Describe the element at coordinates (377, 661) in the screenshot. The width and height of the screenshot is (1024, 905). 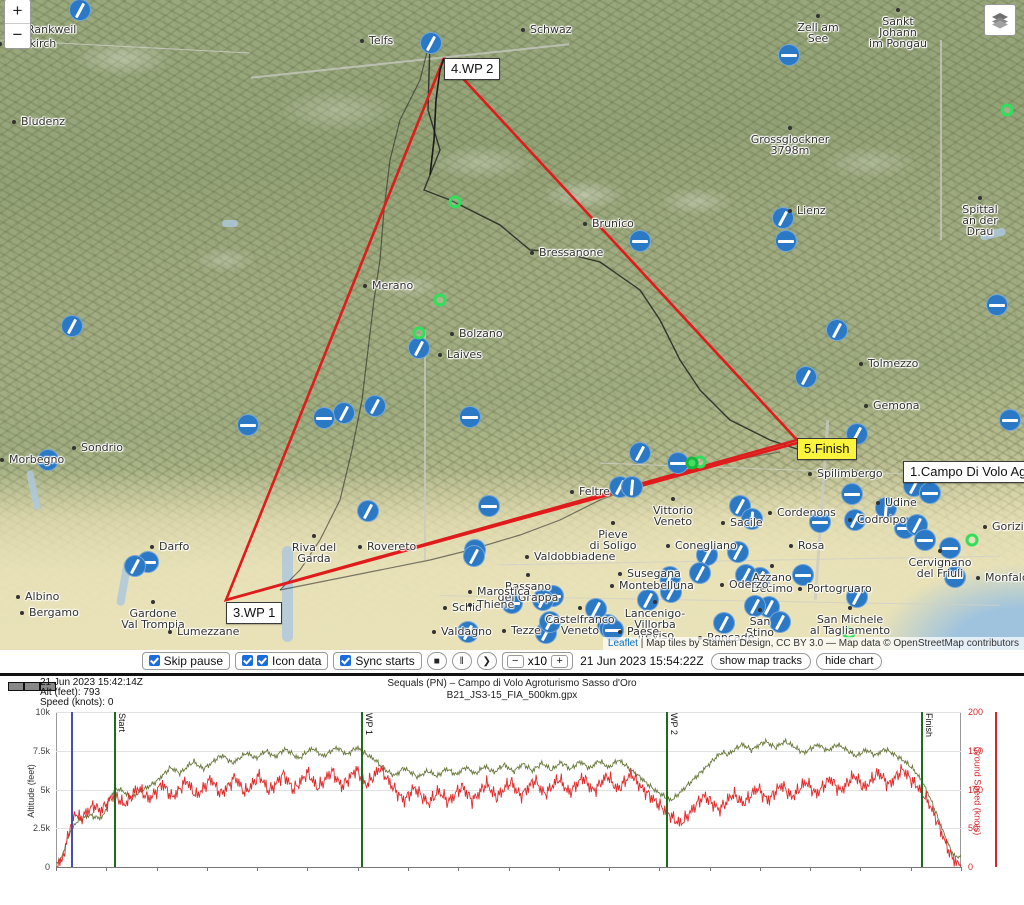
I see `sync-starts-toggle: Sync starts` at that location.